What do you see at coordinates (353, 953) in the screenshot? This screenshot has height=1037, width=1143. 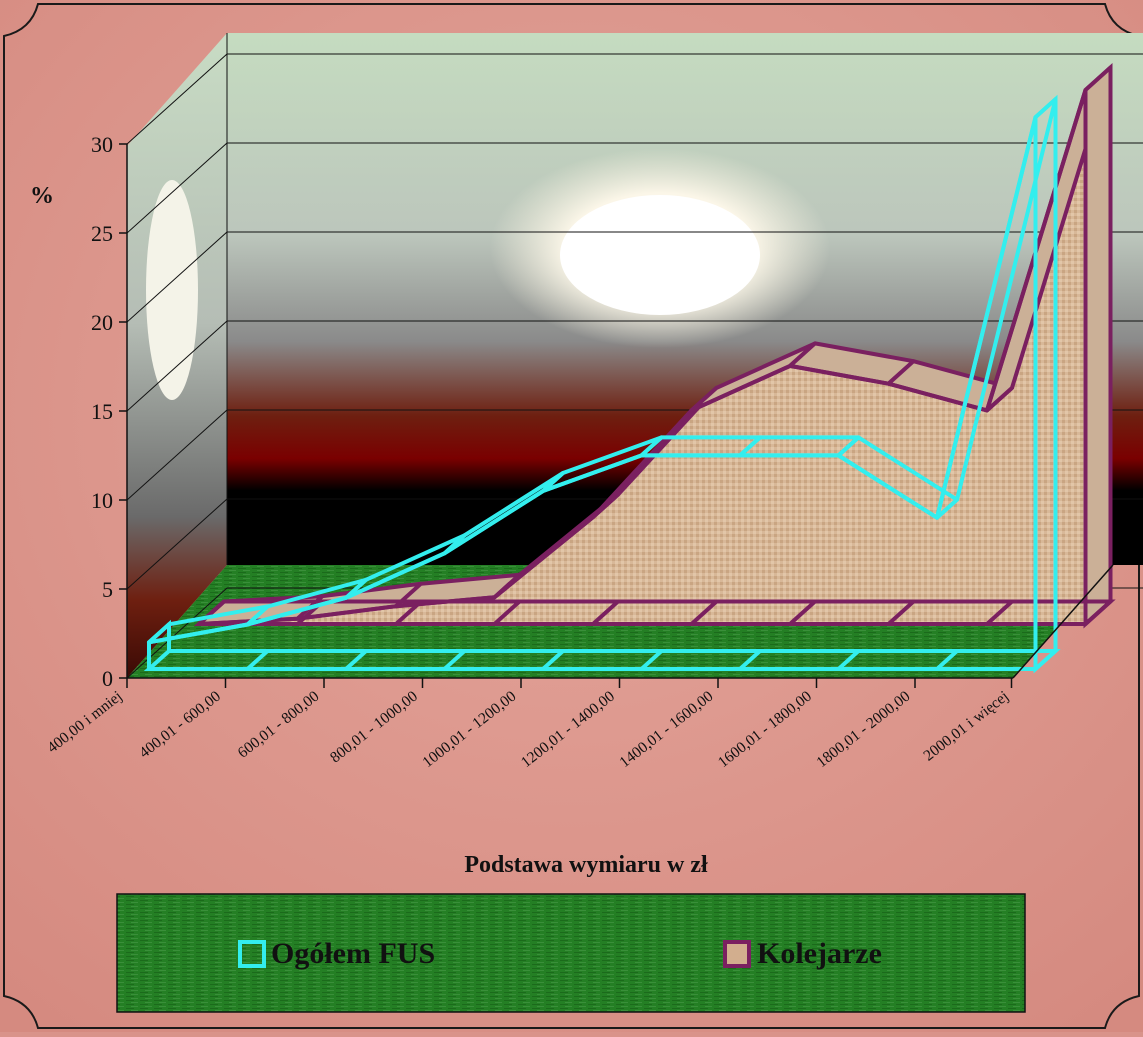 I see `legend-label-fus: Ogółem FUS` at bounding box center [353, 953].